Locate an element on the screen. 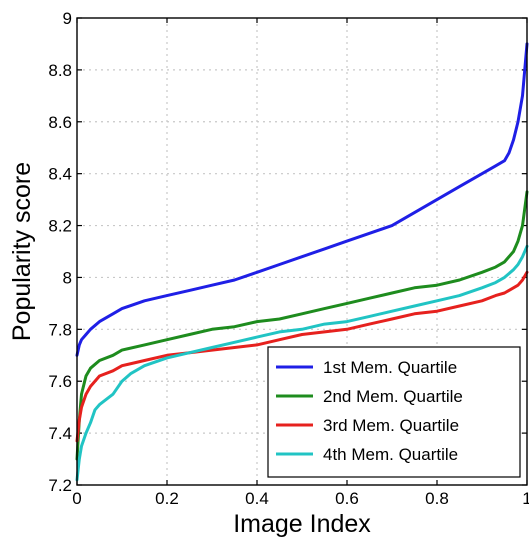 The height and width of the screenshot is (539, 529). legend-label: 1st Mem. Quartile is located at coordinates (390, 367).